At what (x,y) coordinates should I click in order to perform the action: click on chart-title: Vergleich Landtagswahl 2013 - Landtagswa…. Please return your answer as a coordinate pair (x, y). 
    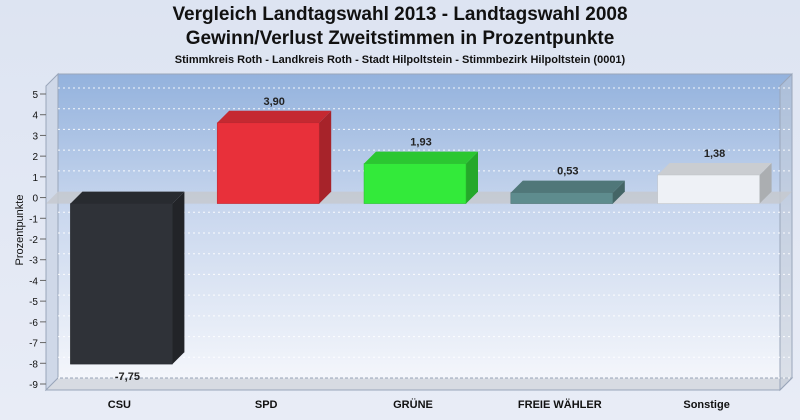
    Looking at the image, I should click on (400, 14).